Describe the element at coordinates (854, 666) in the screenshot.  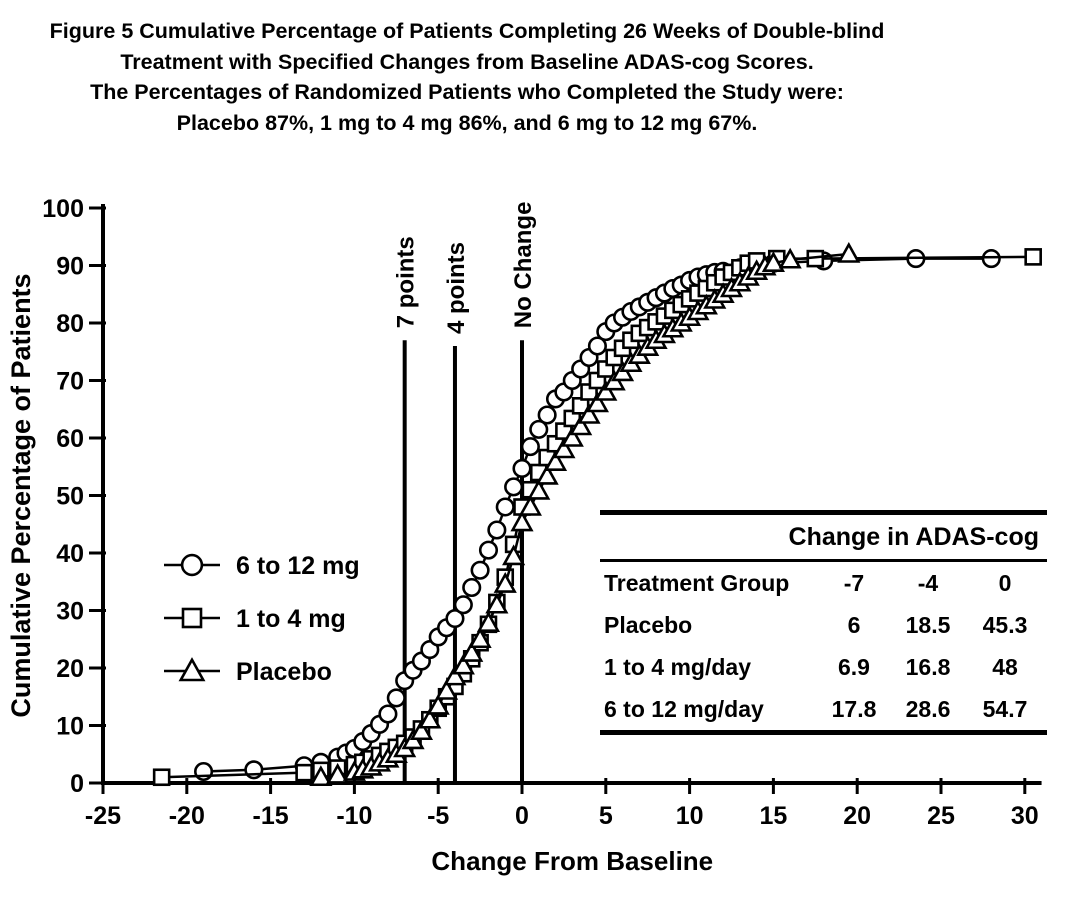
I see `value-cell: 6.9` at that location.